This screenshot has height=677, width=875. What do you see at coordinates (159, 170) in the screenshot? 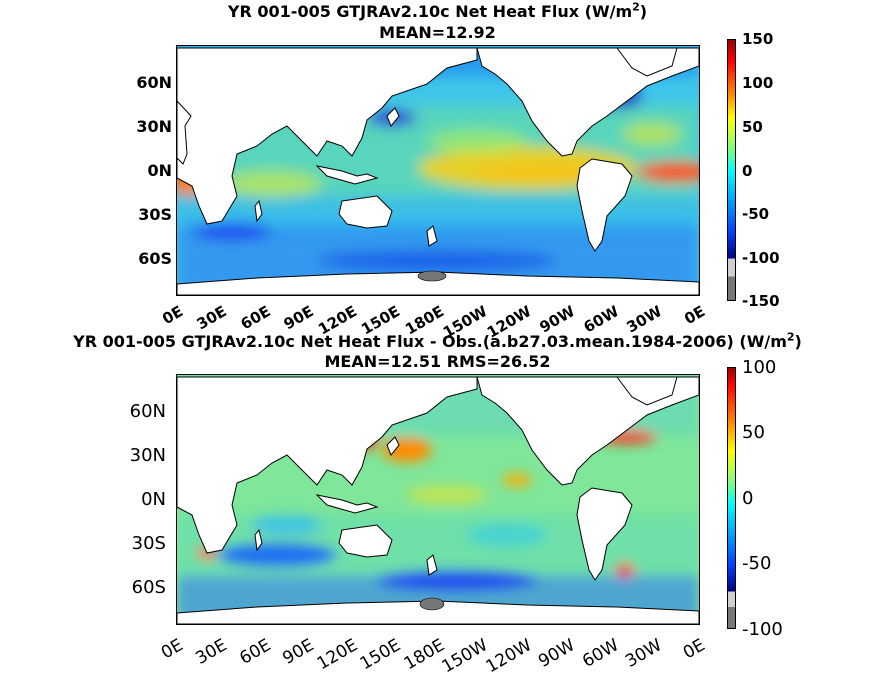
I see `panel1-ytick-0n: 0N` at bounding box center [159, 170].